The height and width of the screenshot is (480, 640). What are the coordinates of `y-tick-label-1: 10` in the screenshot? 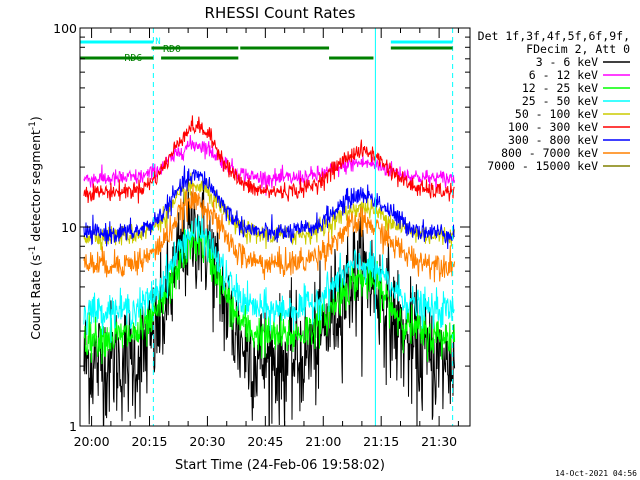 It's located at (69, 227).